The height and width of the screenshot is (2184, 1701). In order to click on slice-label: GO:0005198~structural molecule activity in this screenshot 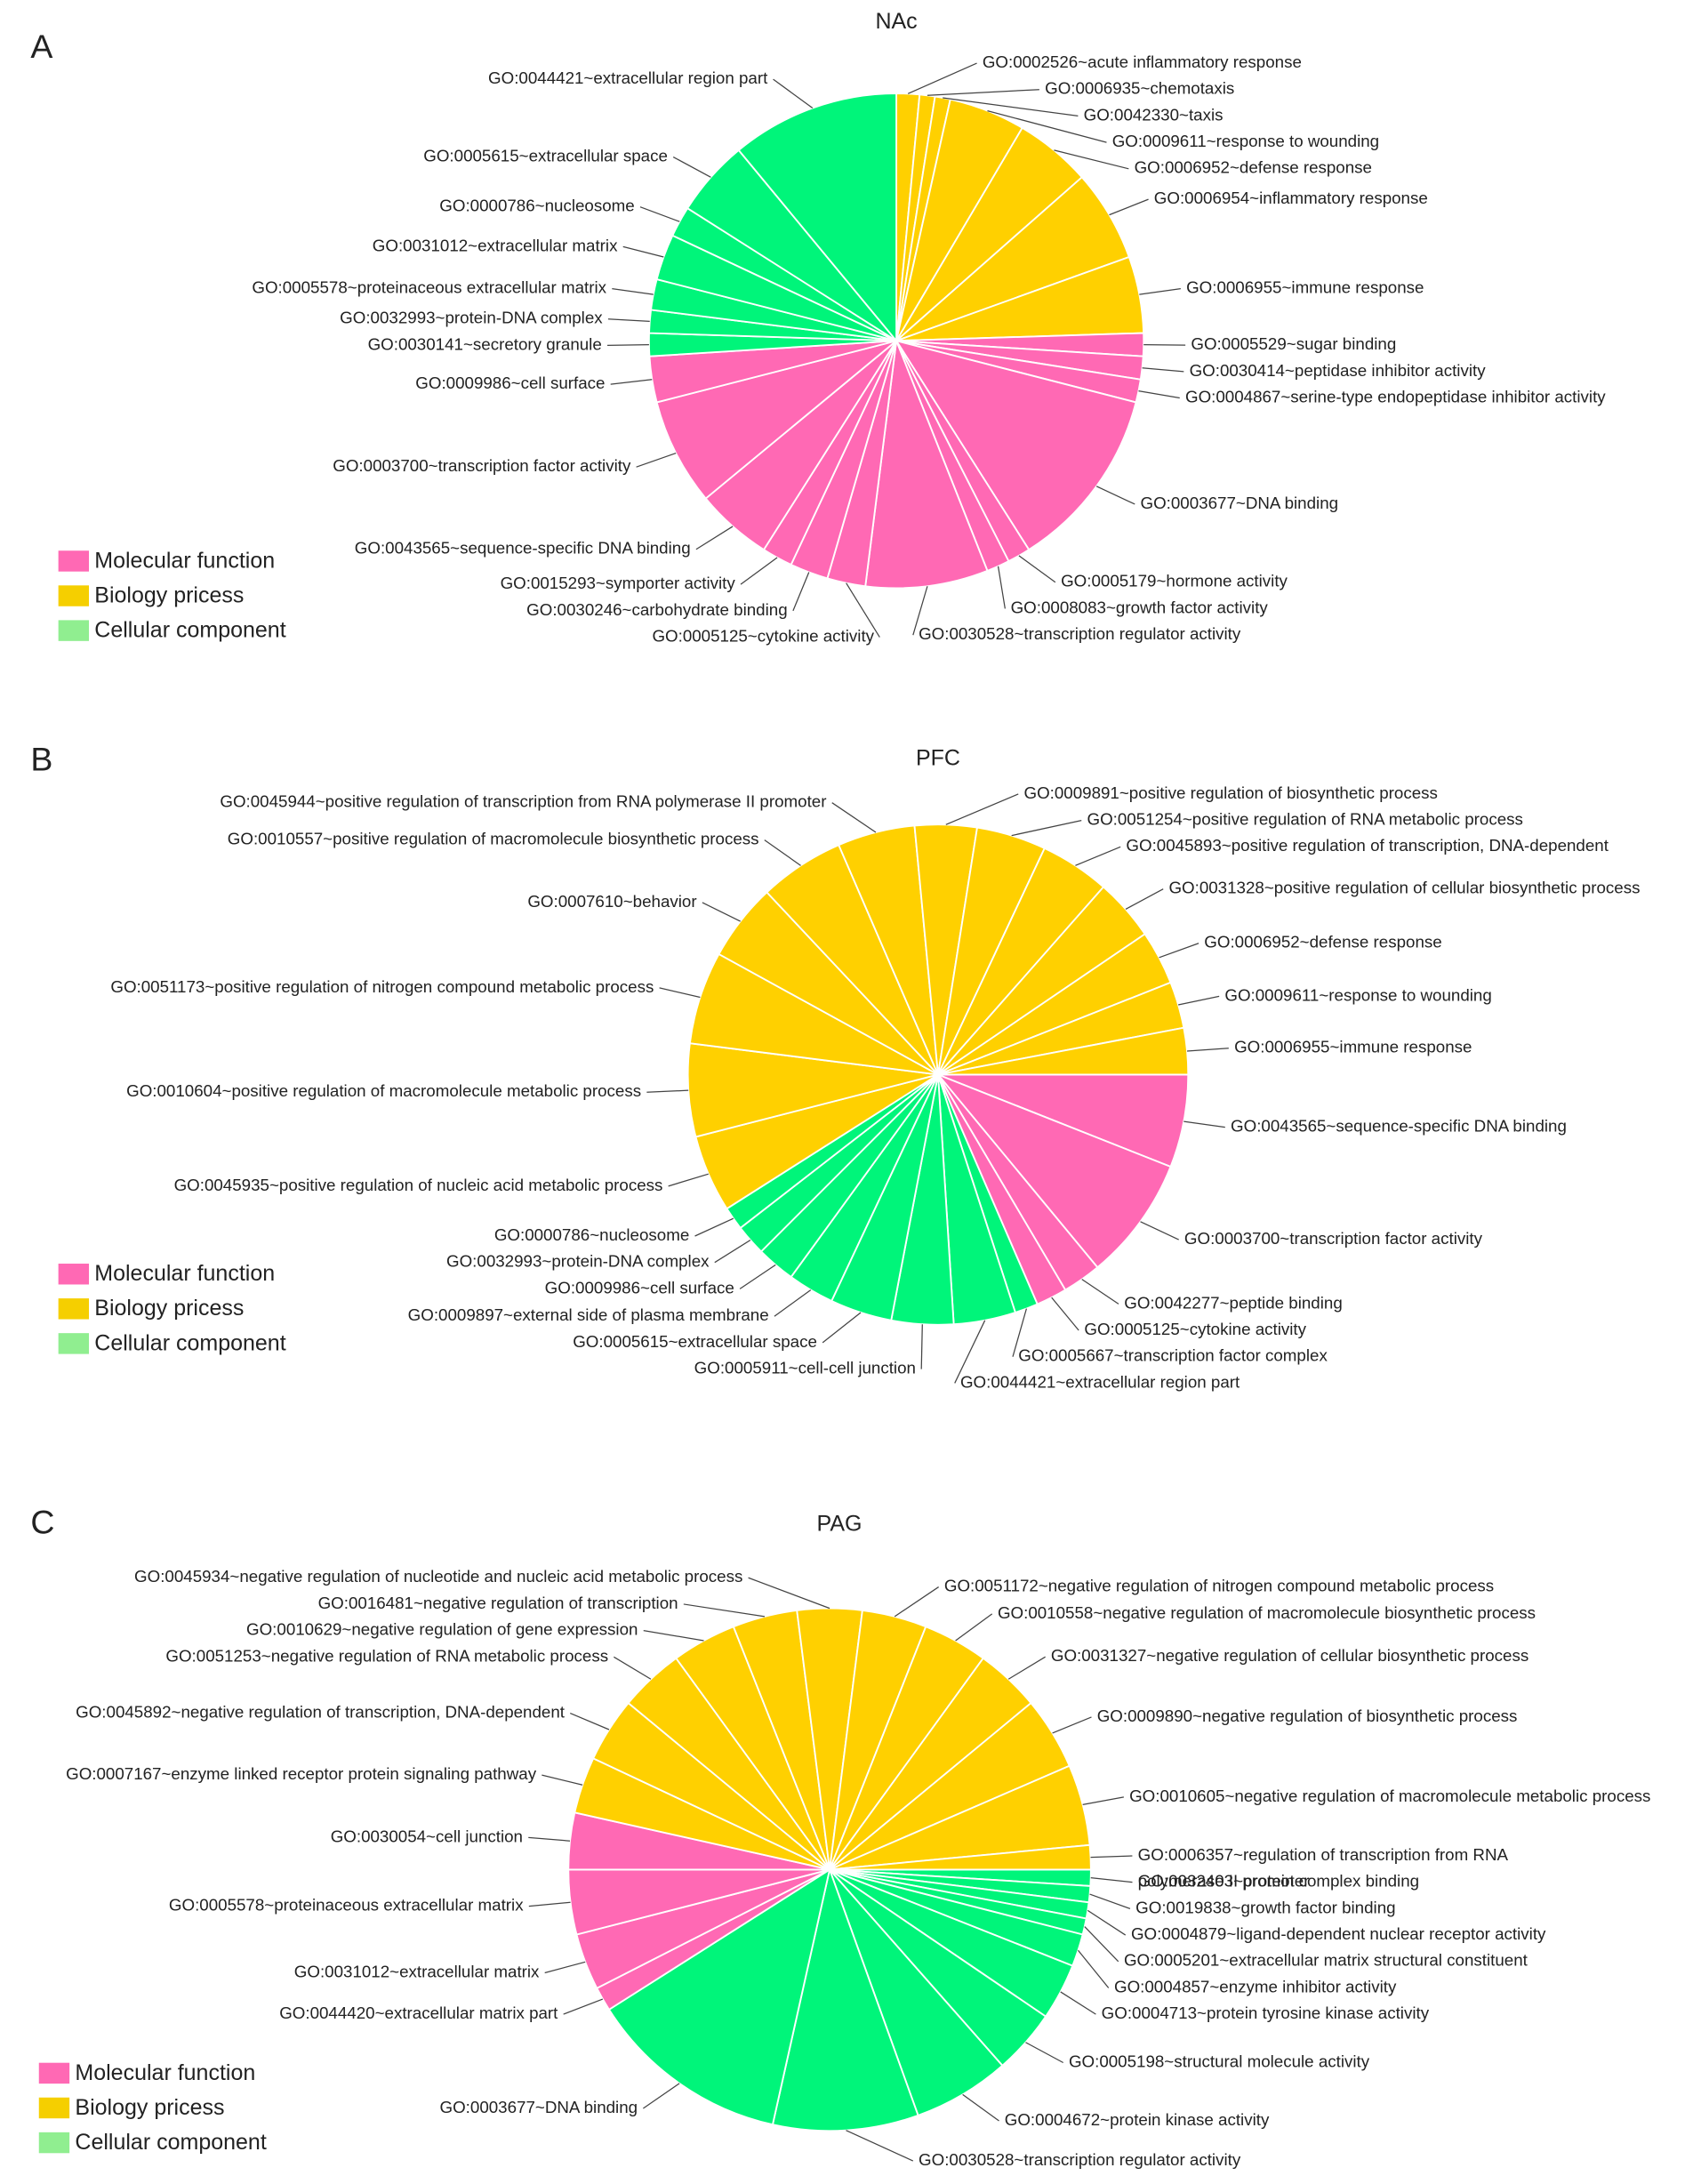, I will do `click(1220, 2061)`.